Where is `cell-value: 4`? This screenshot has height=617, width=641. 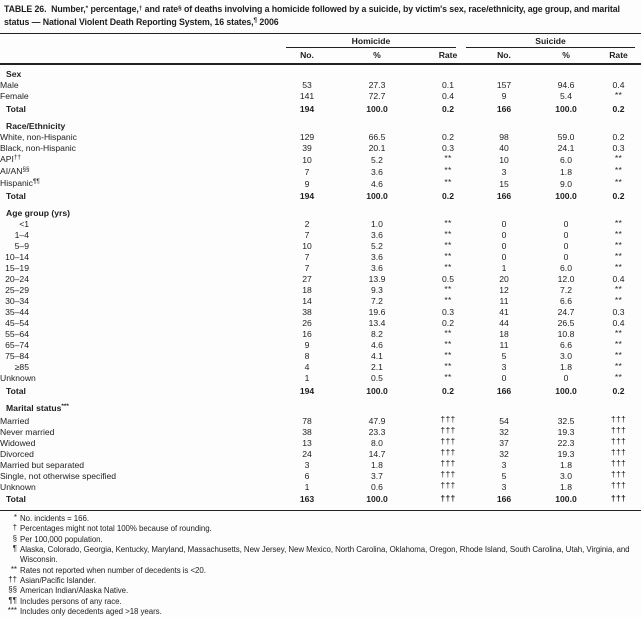
cell-value: 4 is located at coordinates (307, 367).